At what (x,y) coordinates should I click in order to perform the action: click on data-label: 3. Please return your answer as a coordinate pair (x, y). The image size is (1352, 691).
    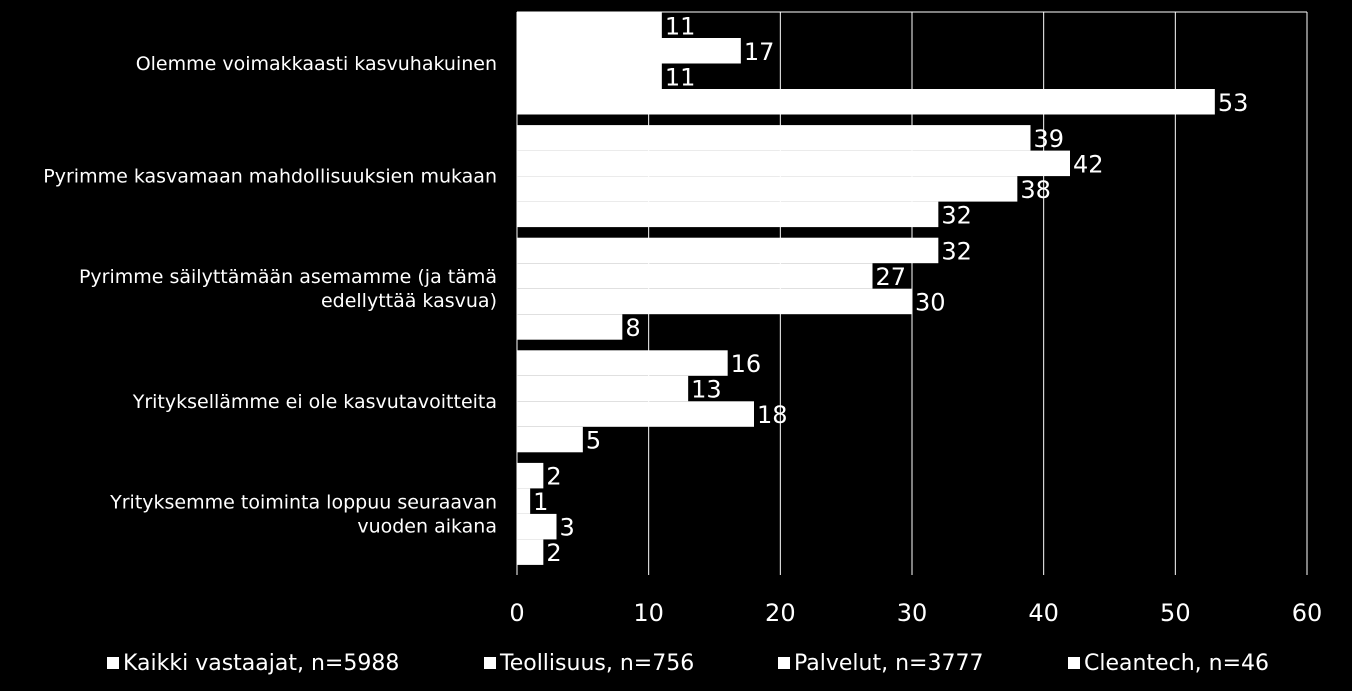
    Looking at the image, I should click on (567, 528).